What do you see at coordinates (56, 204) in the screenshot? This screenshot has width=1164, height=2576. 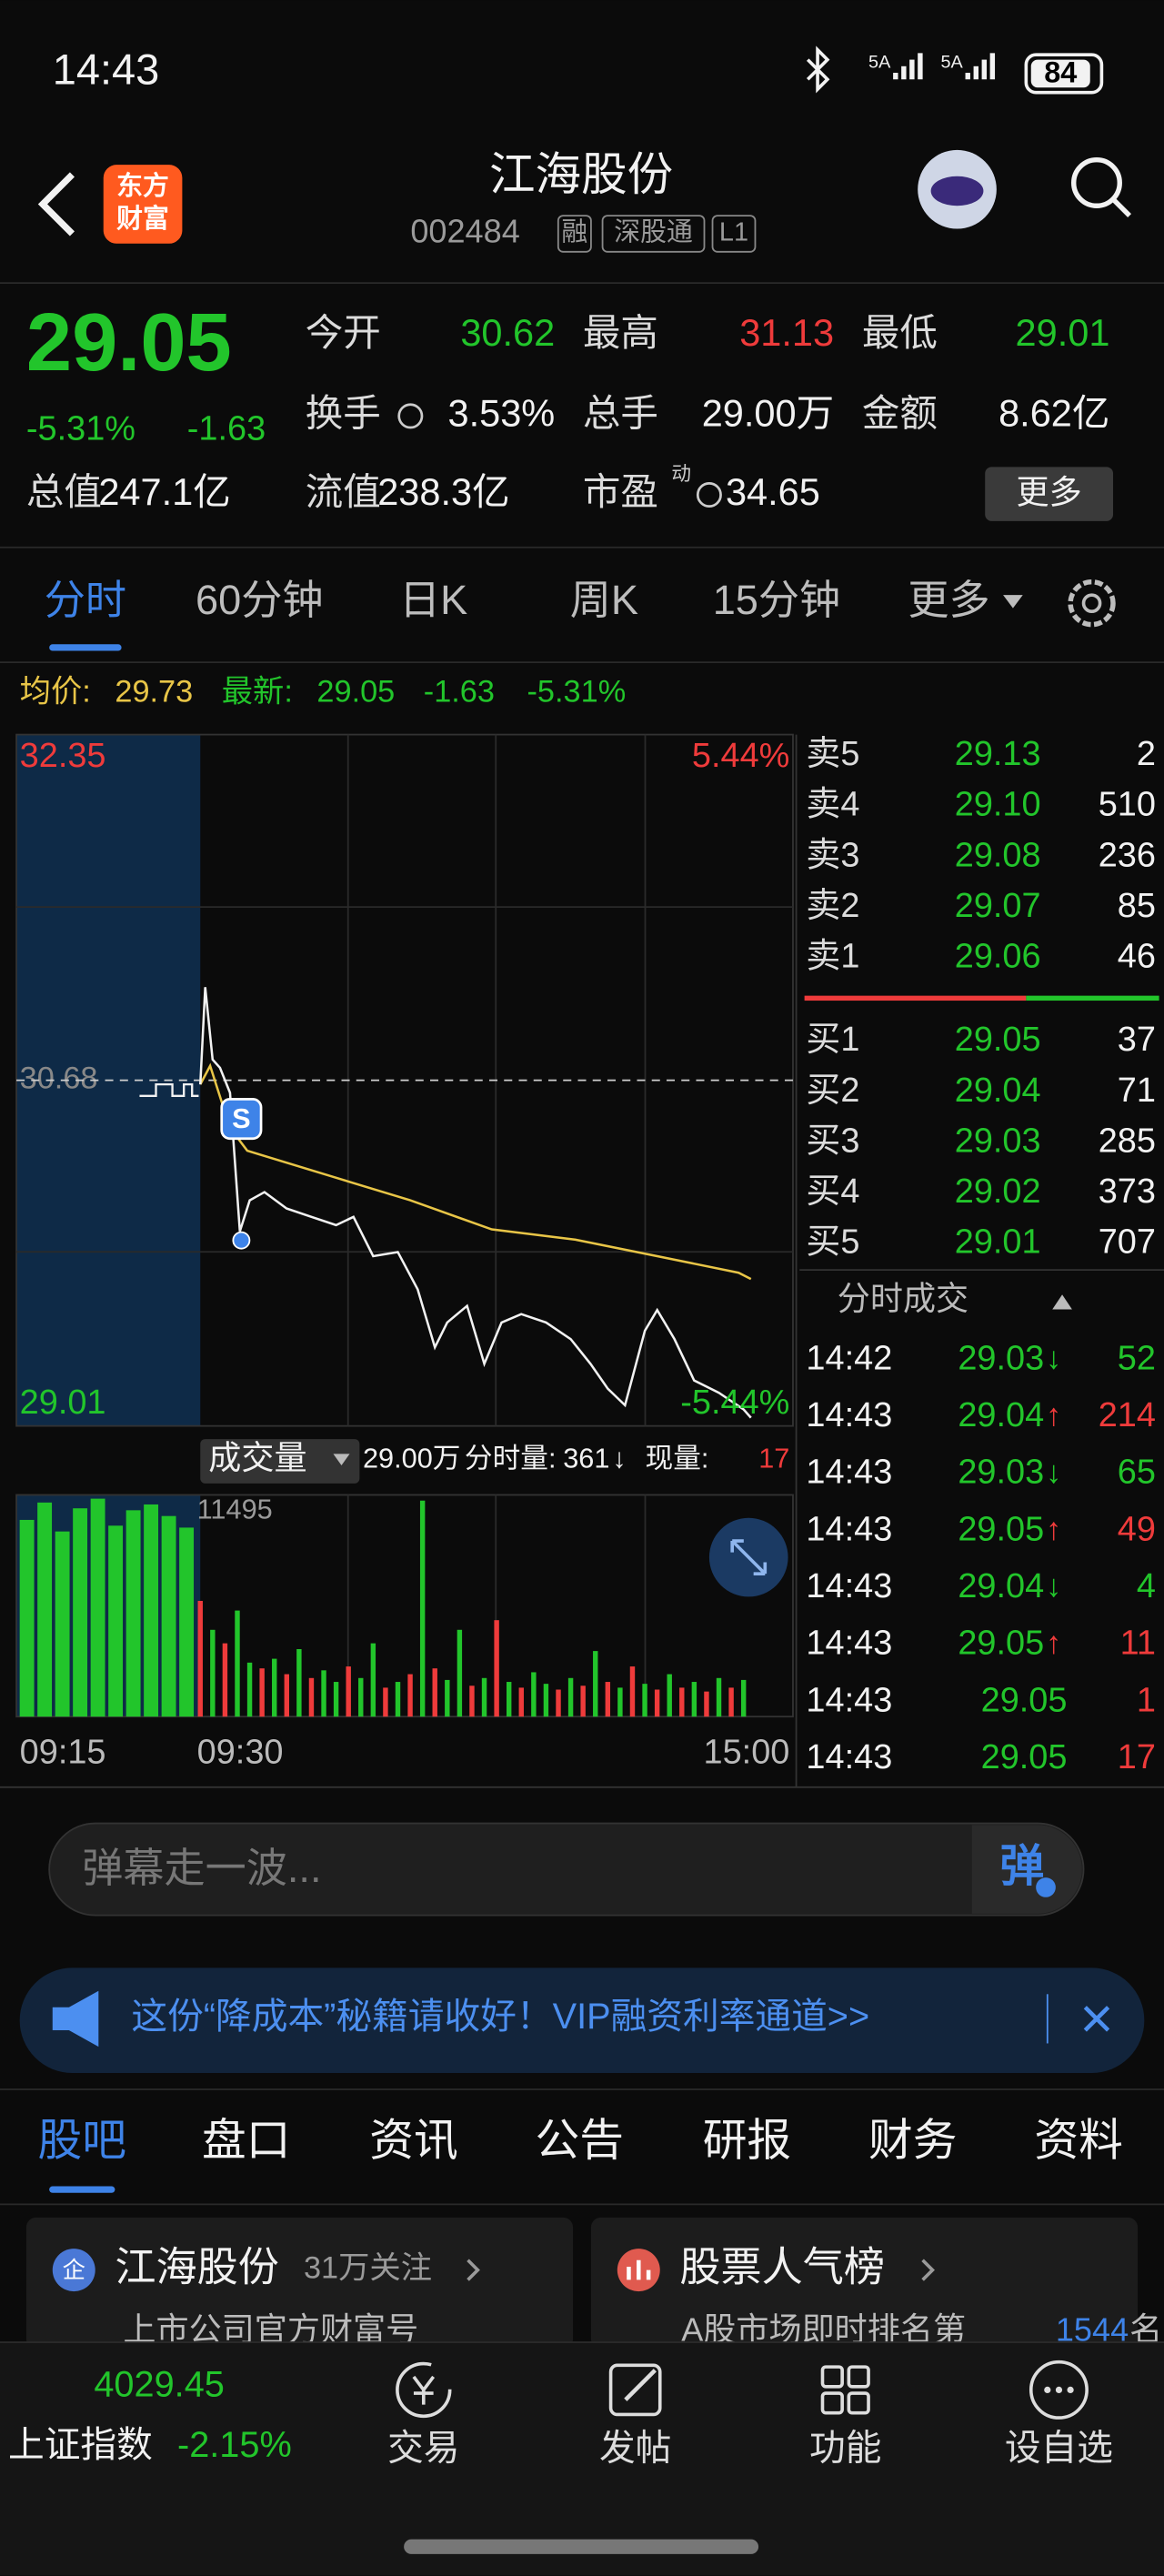 I see `back-button` at bounding box center [56, 204].